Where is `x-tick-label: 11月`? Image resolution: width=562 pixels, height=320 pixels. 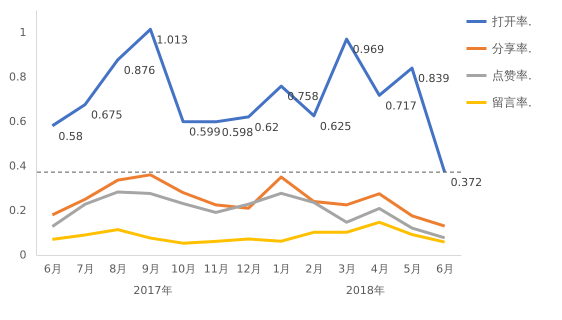
x-tick-label: 11月 is located at coordinates (216, 269).